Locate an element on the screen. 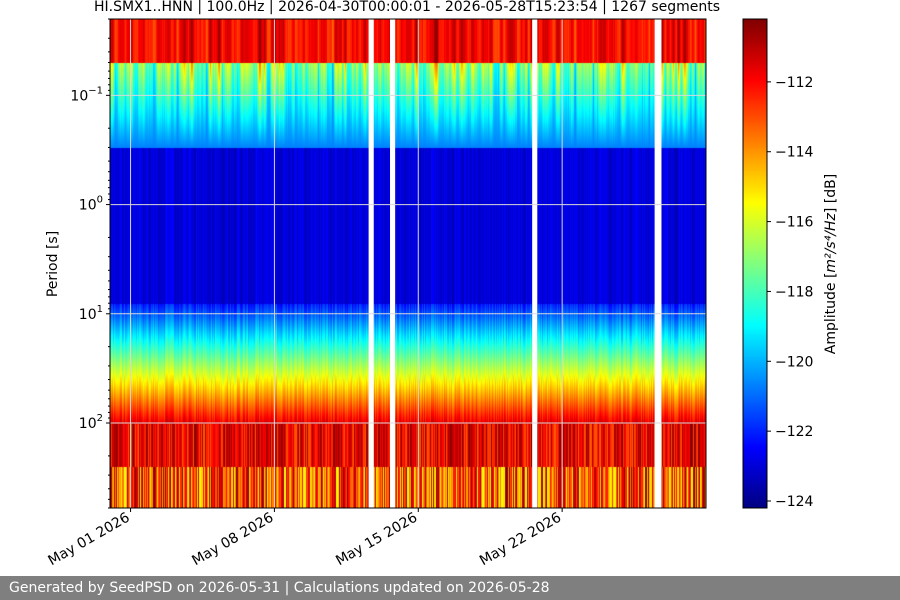 The image size is (900, 600). colorbar-tick-label: −120 is located at coordinates (794, 362).